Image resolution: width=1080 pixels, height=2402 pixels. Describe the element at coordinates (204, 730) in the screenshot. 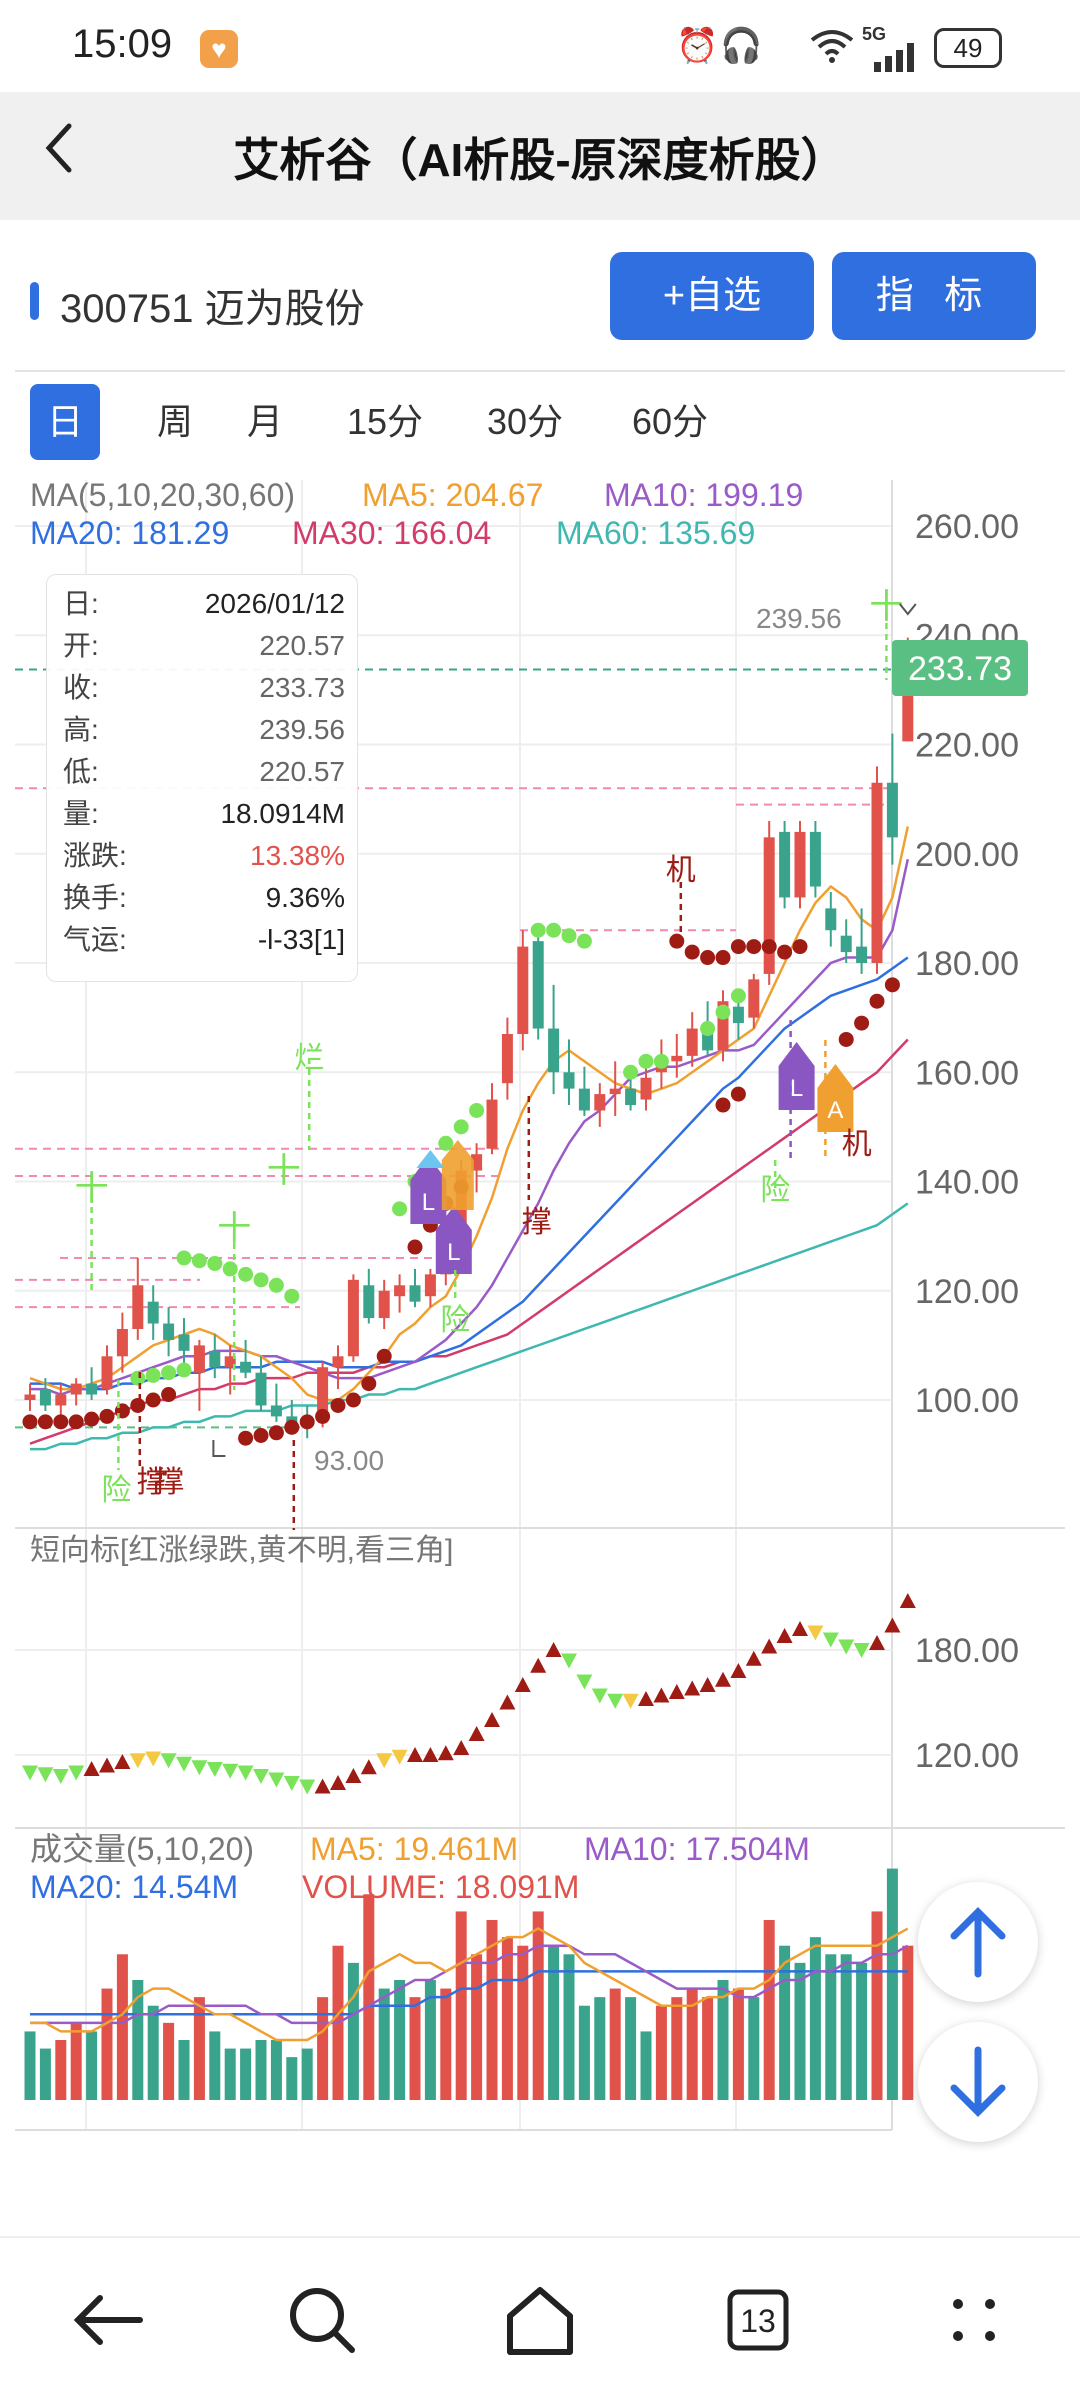

I see `info-row: 高: 239.56` at that location.